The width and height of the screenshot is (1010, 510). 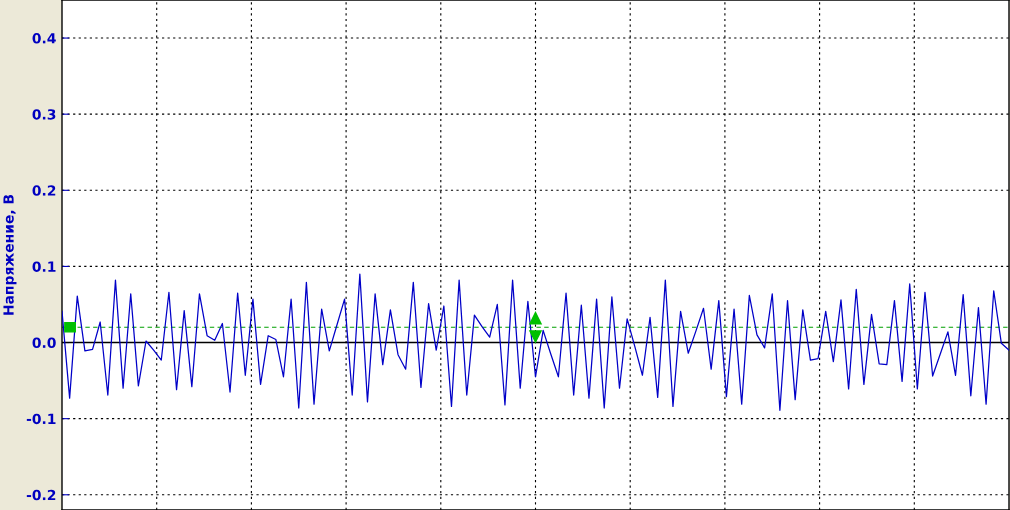 I want to click on y-tick-label: 0.0, so click(x=44, y=343).